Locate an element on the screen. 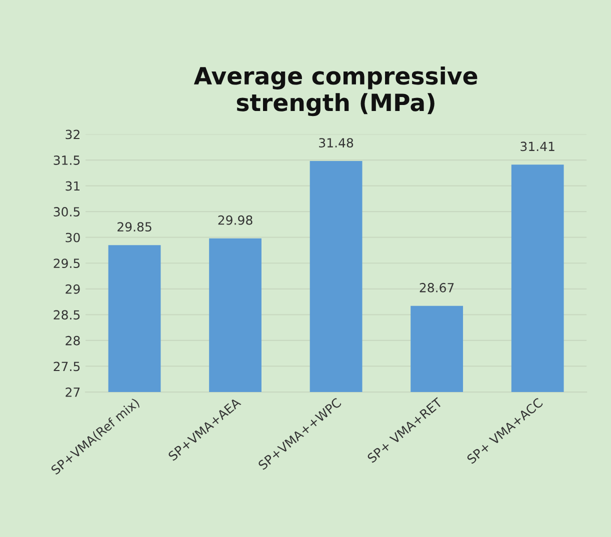 This screenshot has width=611, height=537. y-tick-label: 31 is located at coordinates (73, 186).